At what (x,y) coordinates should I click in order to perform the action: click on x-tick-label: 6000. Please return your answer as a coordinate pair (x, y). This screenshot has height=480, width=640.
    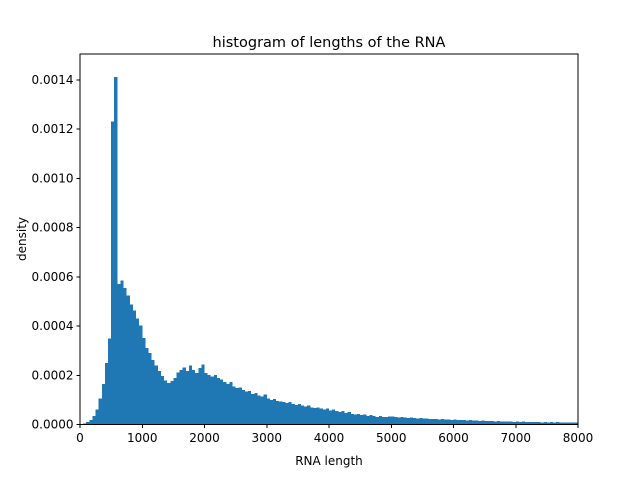
    Looking at the image, I should click on (453, 438).